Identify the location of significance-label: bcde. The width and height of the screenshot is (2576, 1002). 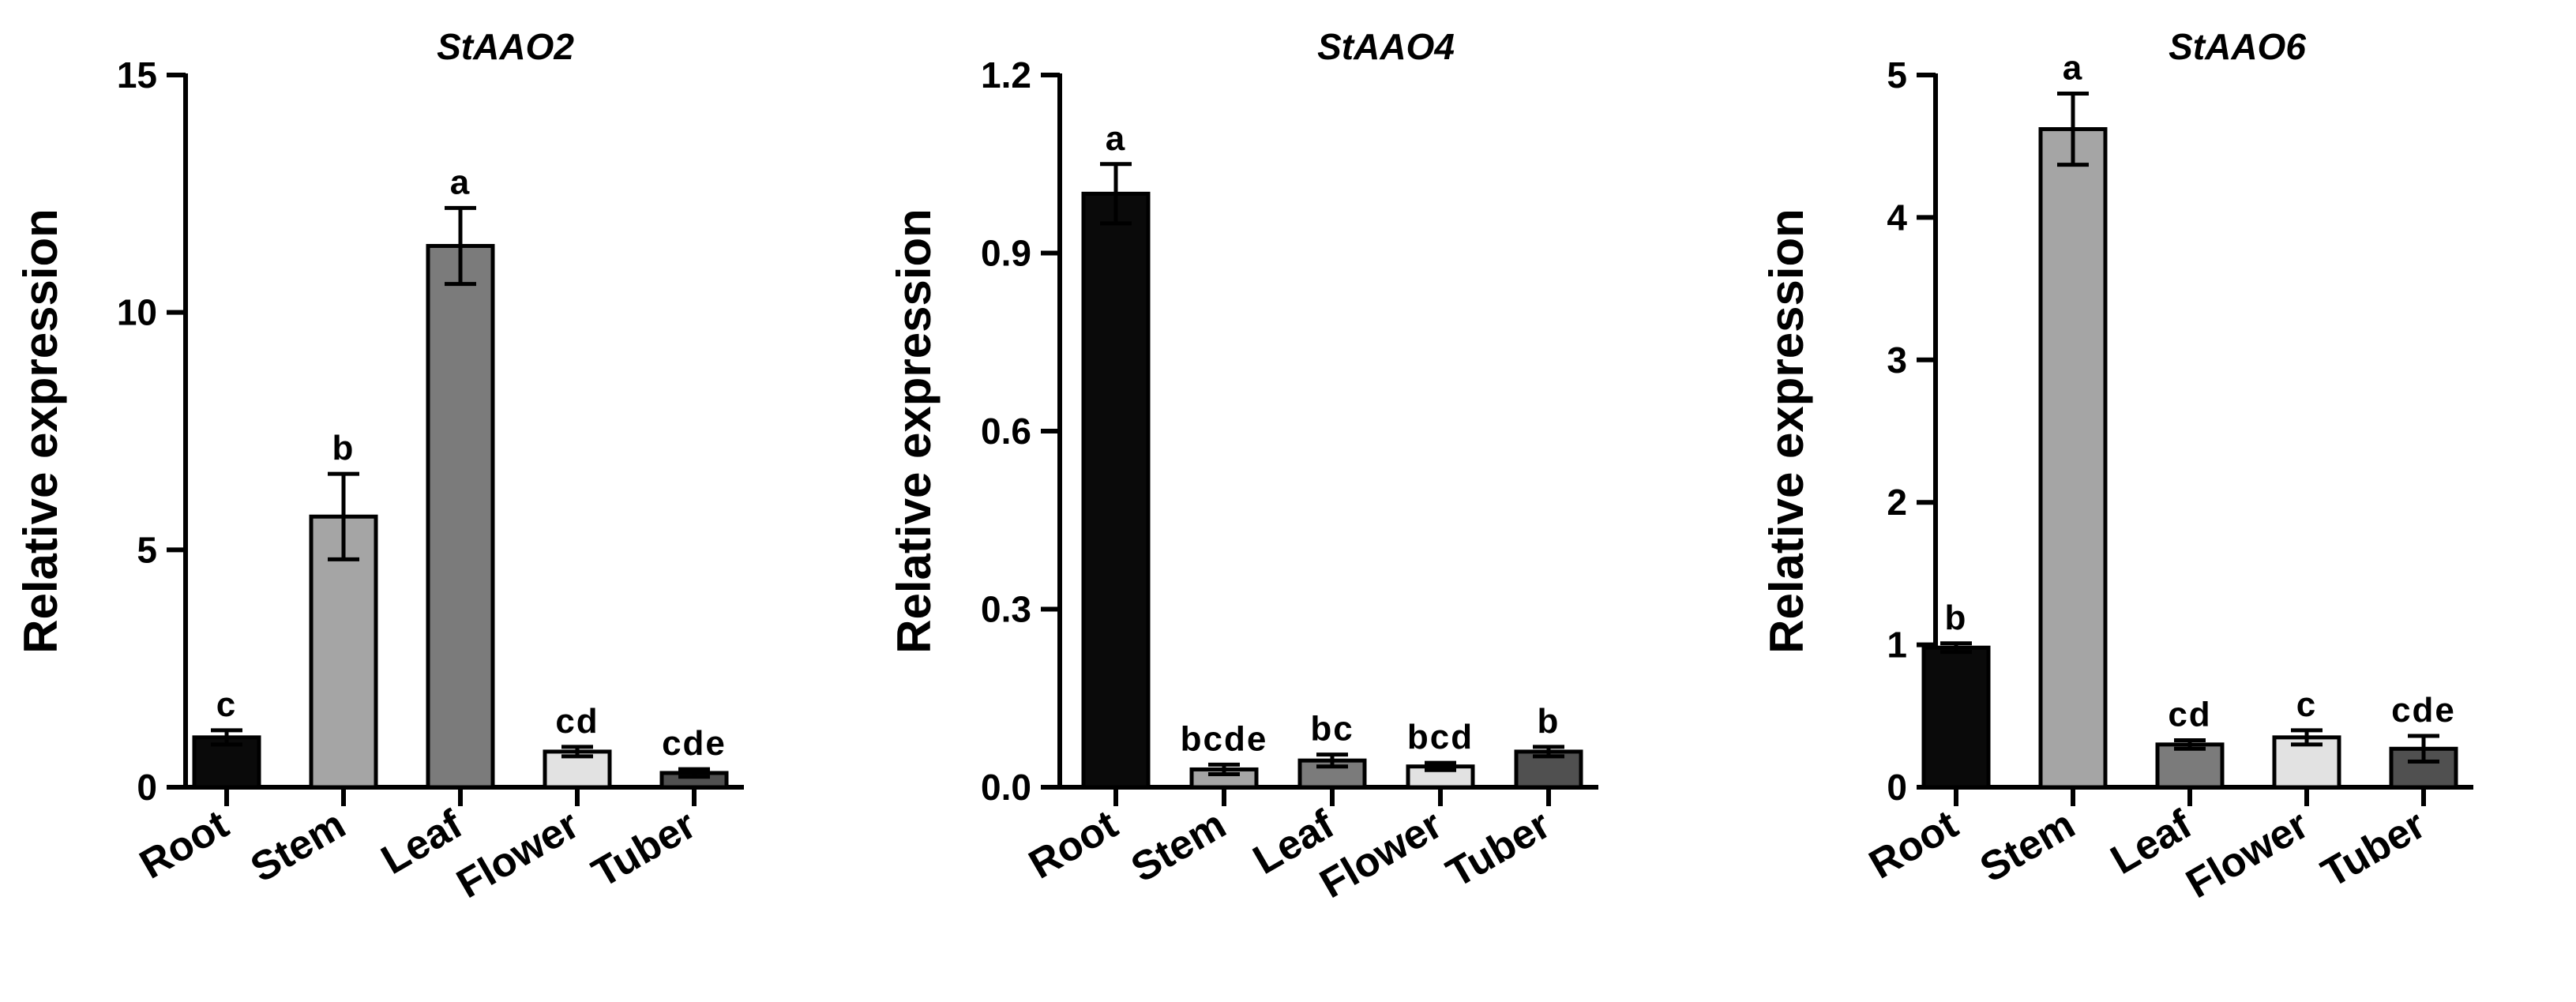
(1224, 738).